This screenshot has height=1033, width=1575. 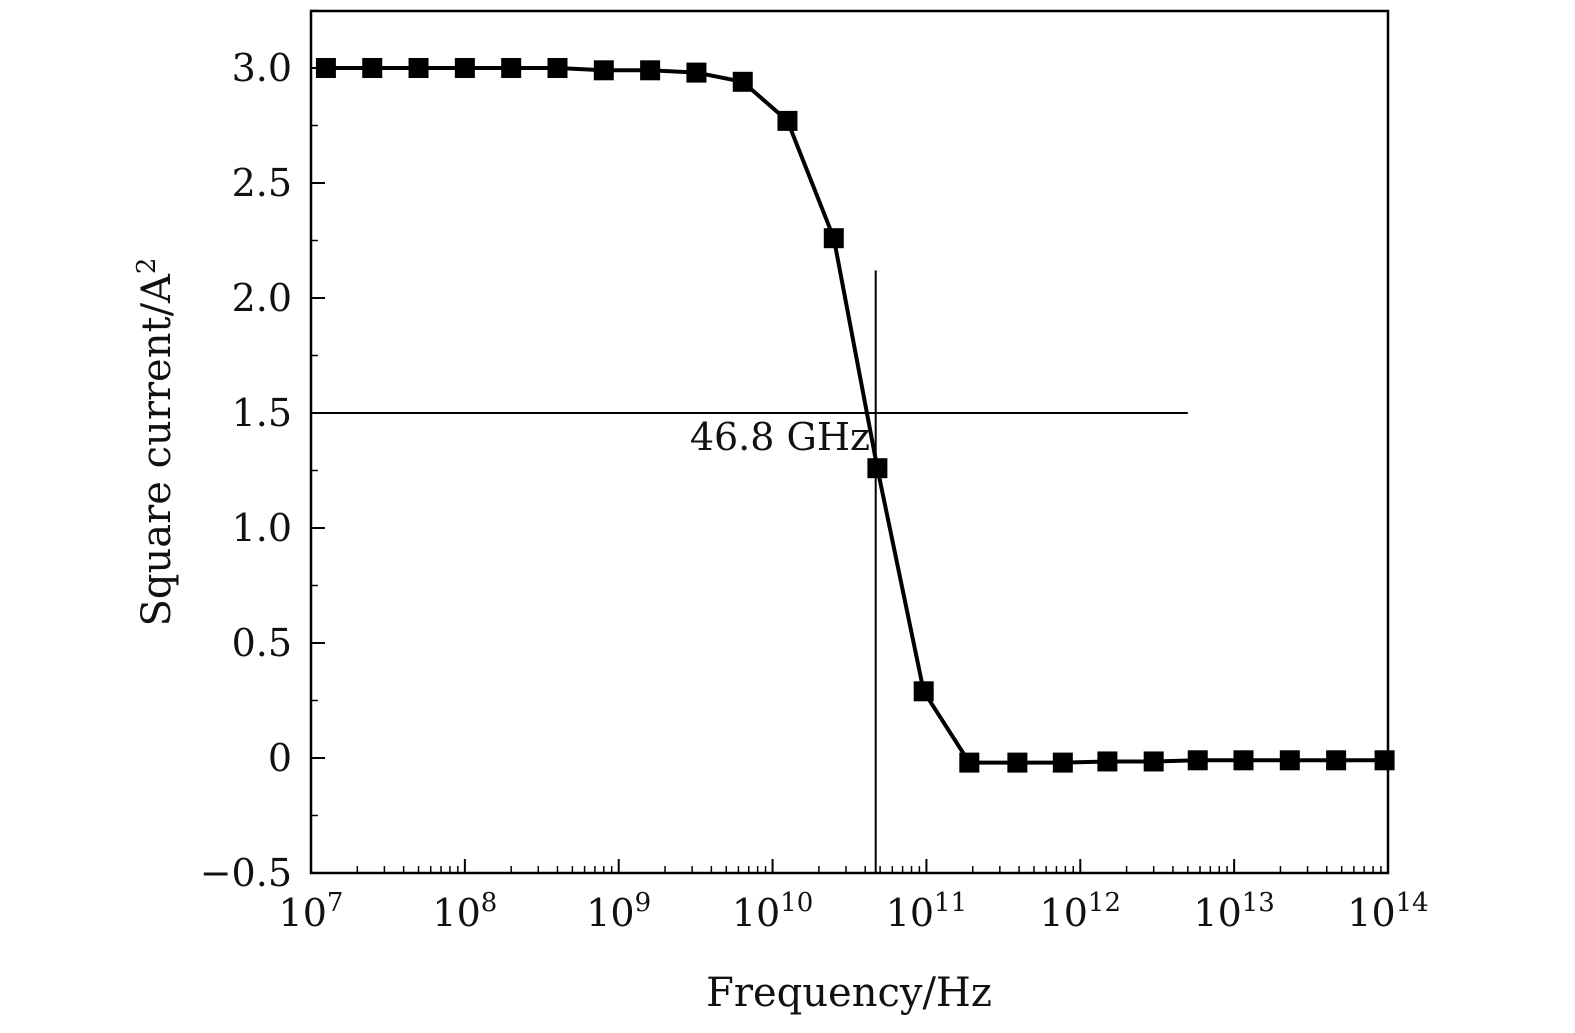 What do you see at coordinates (464, 911) in the screenshot?
I see `x-tick-label: 10⁸` at bounding box center [464, 911].